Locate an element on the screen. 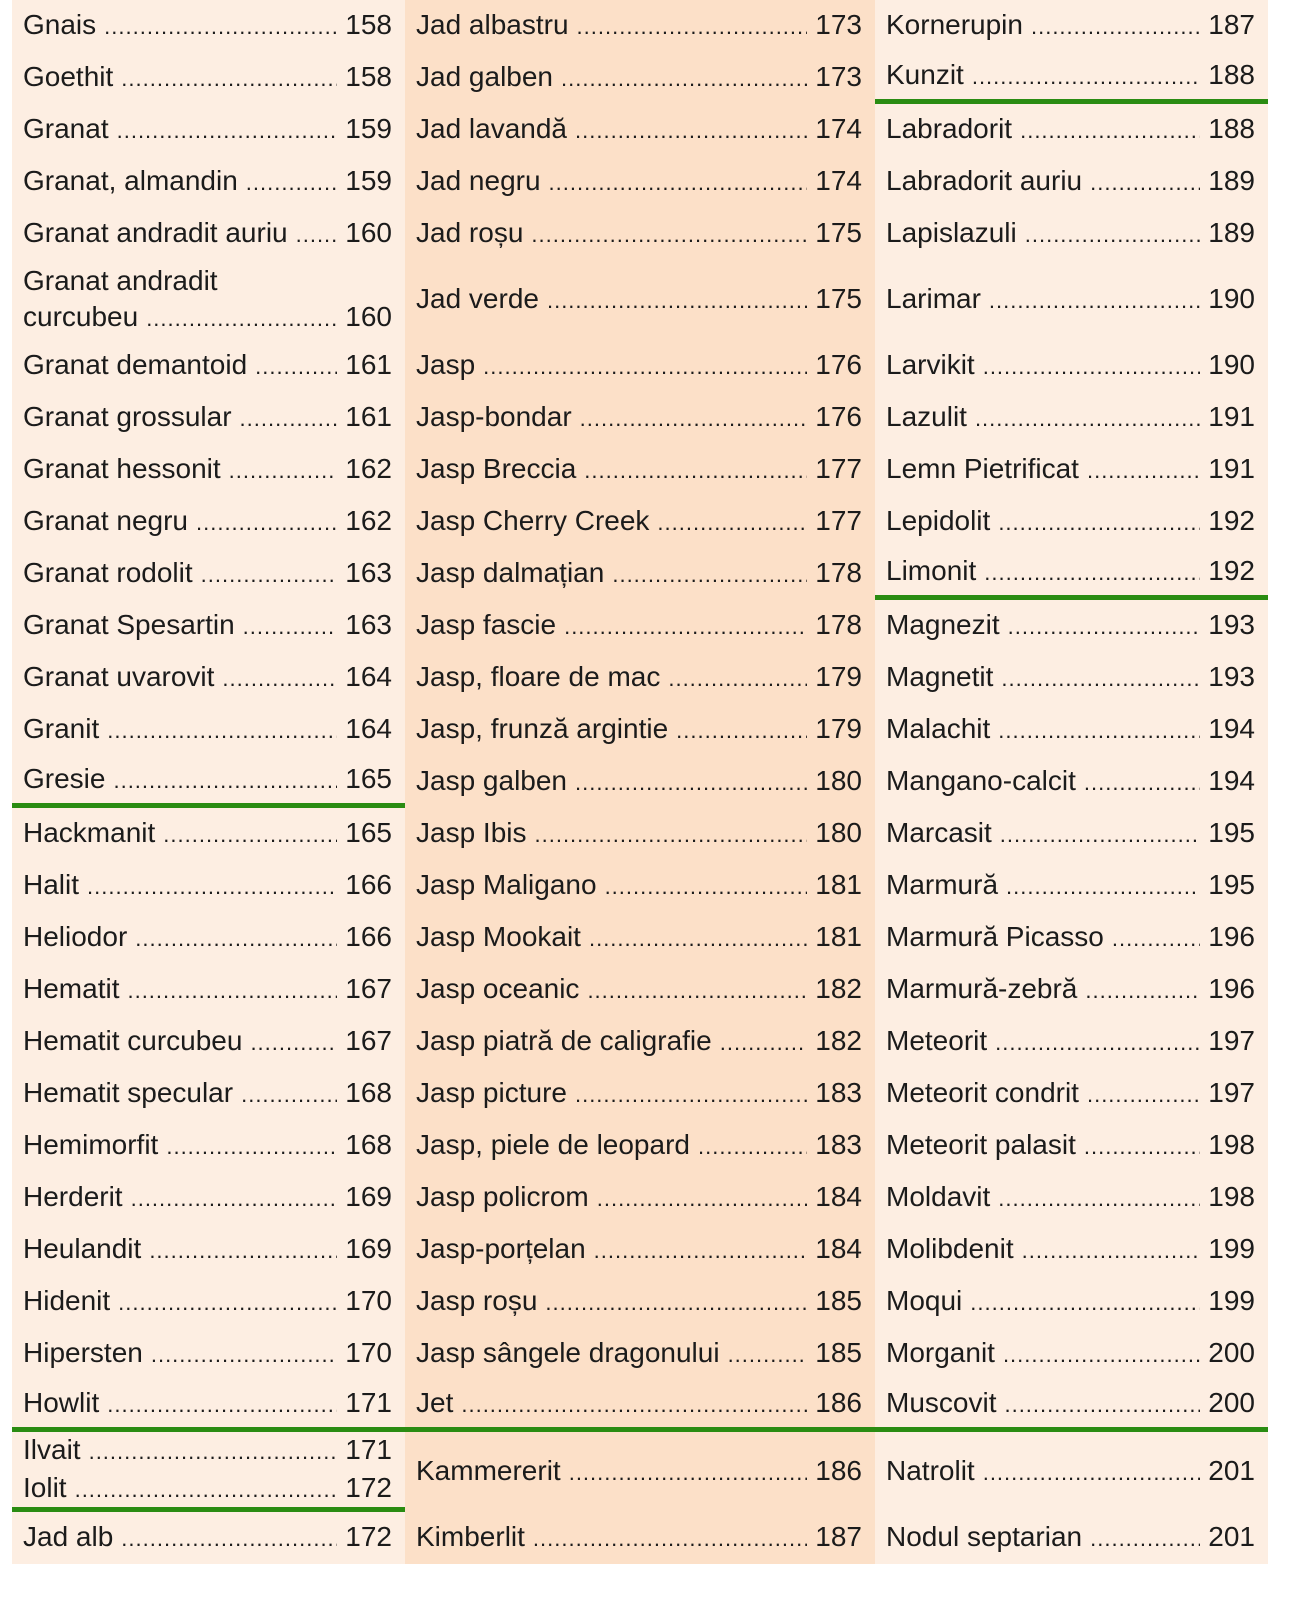  entry-page-number: 188 is located at coordinates (1231, 128).